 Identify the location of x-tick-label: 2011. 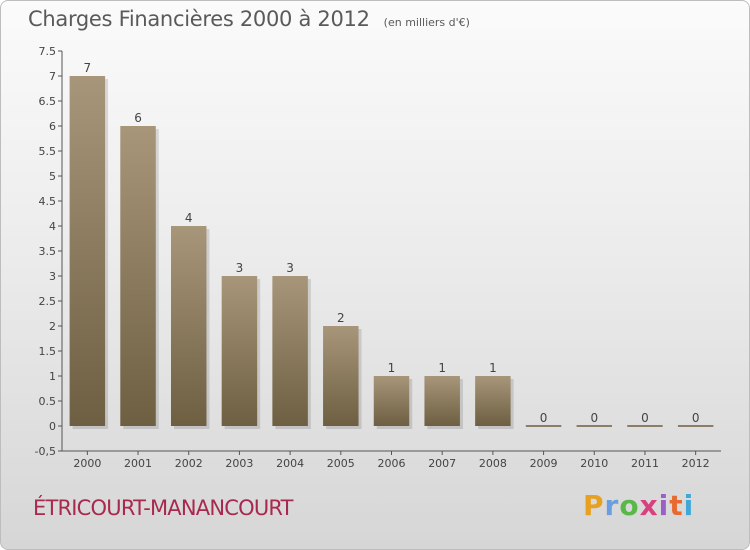
(645, 463).